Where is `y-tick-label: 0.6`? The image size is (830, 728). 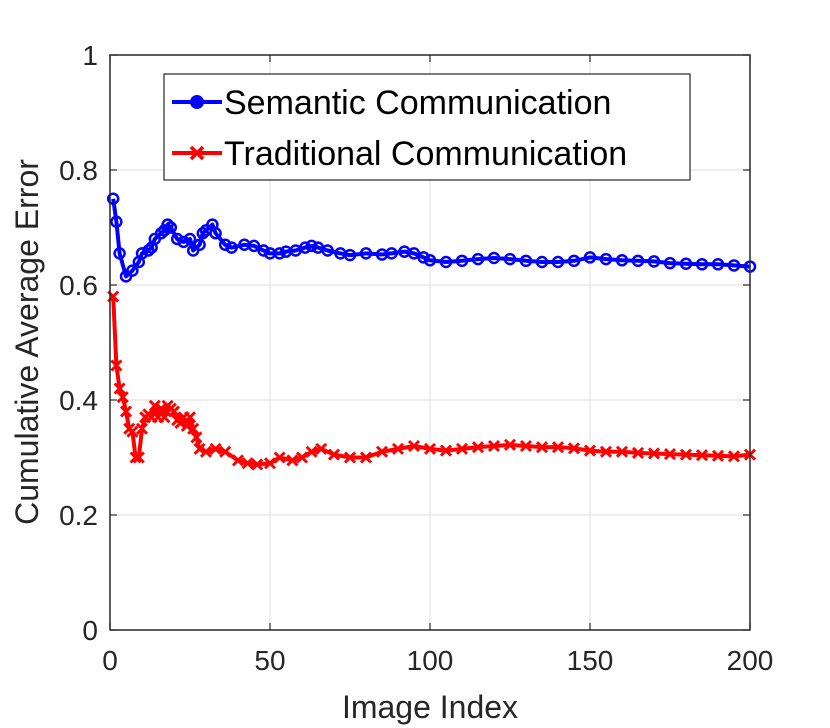 y-tick-label: 0.6 is located at coordinates (78, 285).